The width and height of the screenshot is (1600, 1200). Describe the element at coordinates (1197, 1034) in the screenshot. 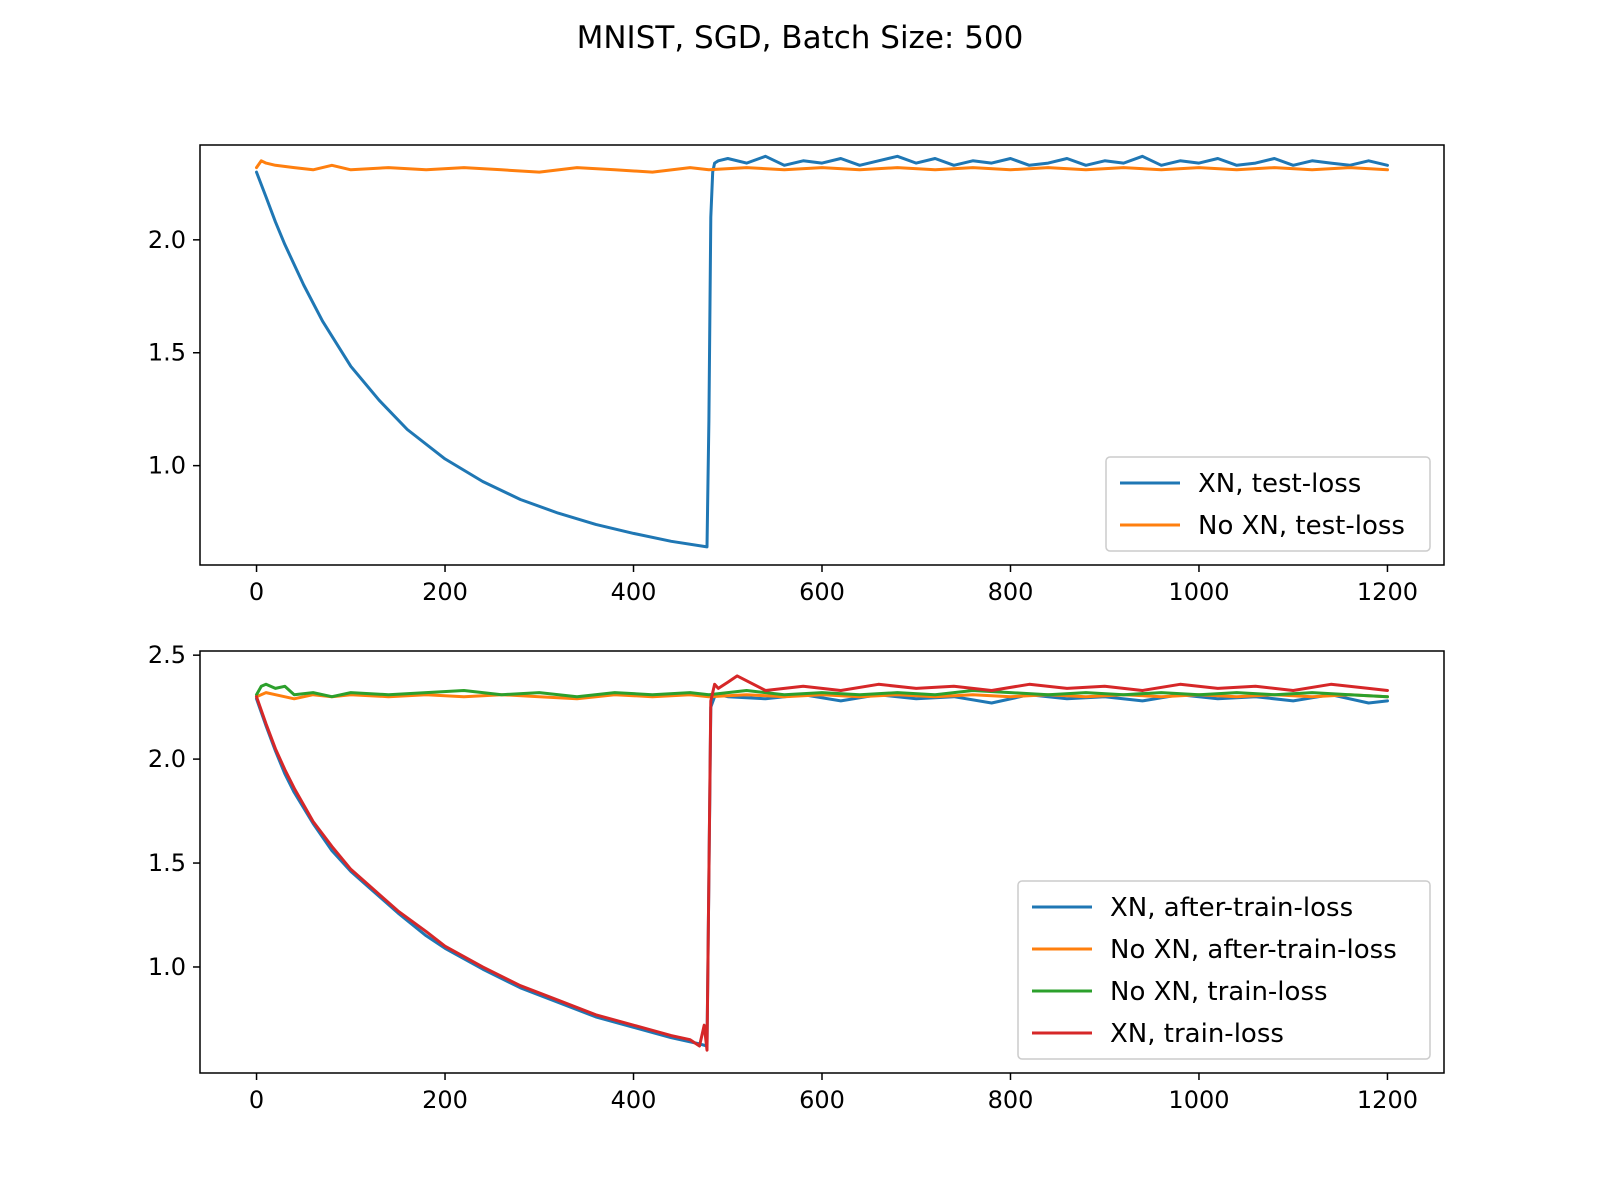

I see `legend-label: XN, train-loss` at that location.